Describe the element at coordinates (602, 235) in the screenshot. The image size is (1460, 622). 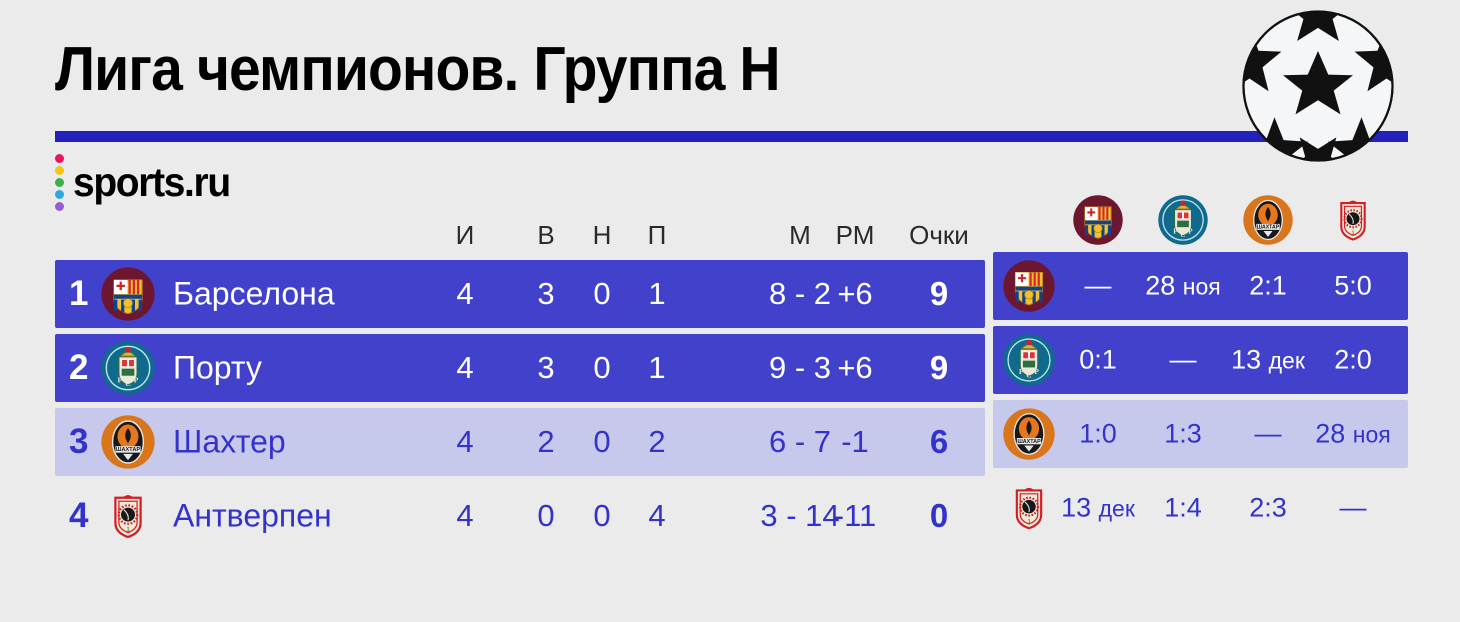
I see `column-header-drawn: Н` at that location.